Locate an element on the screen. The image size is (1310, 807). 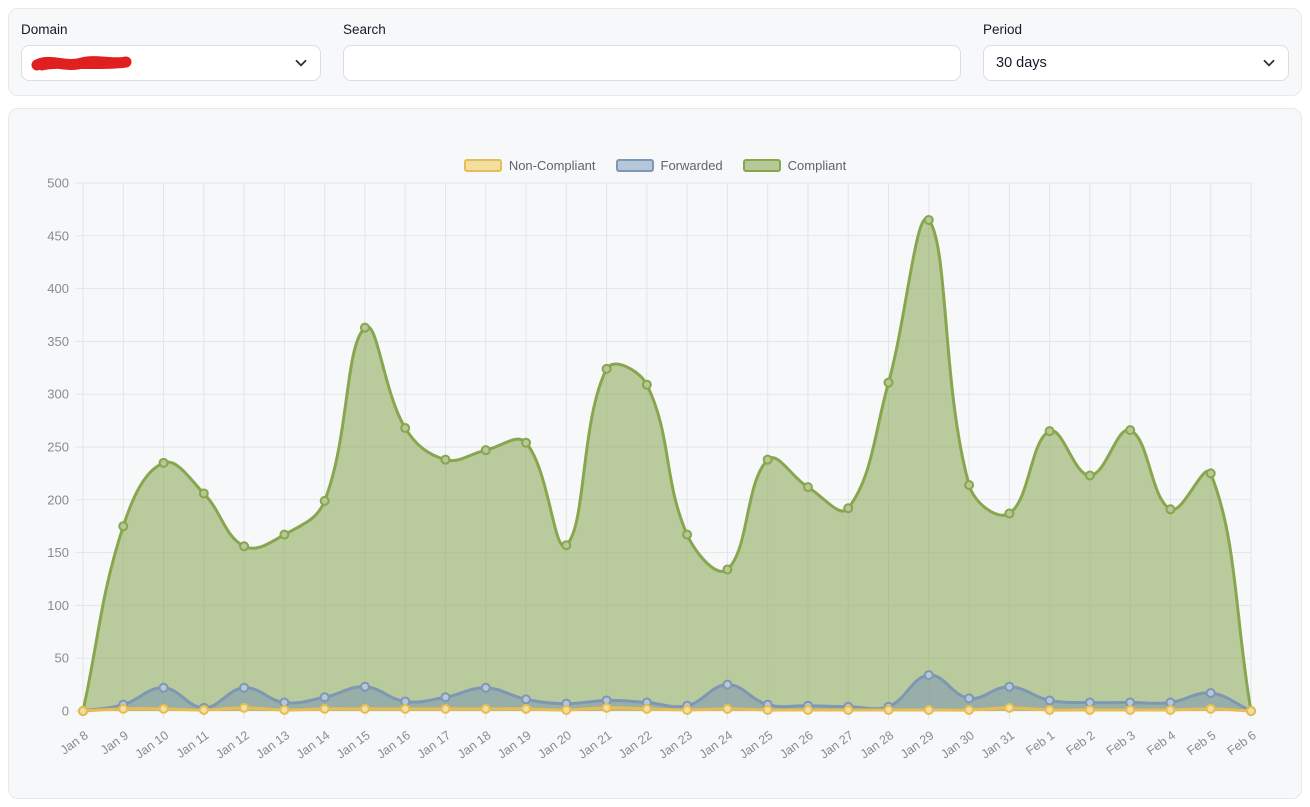
y-tick-label: 350 is located at coordinates (58, 341).